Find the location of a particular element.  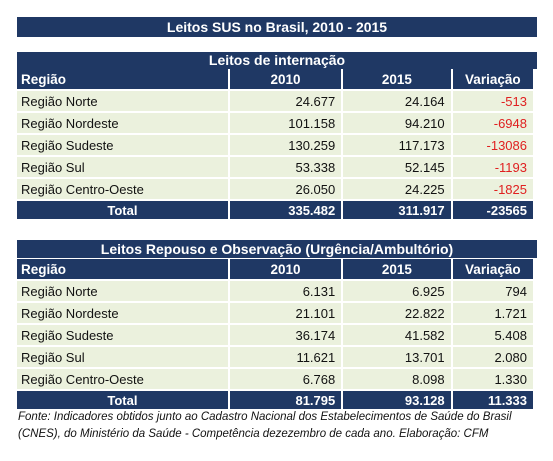

table-row: Região Sudeste 36.174 41.582 5.408 is located at coordinates (275, 335).